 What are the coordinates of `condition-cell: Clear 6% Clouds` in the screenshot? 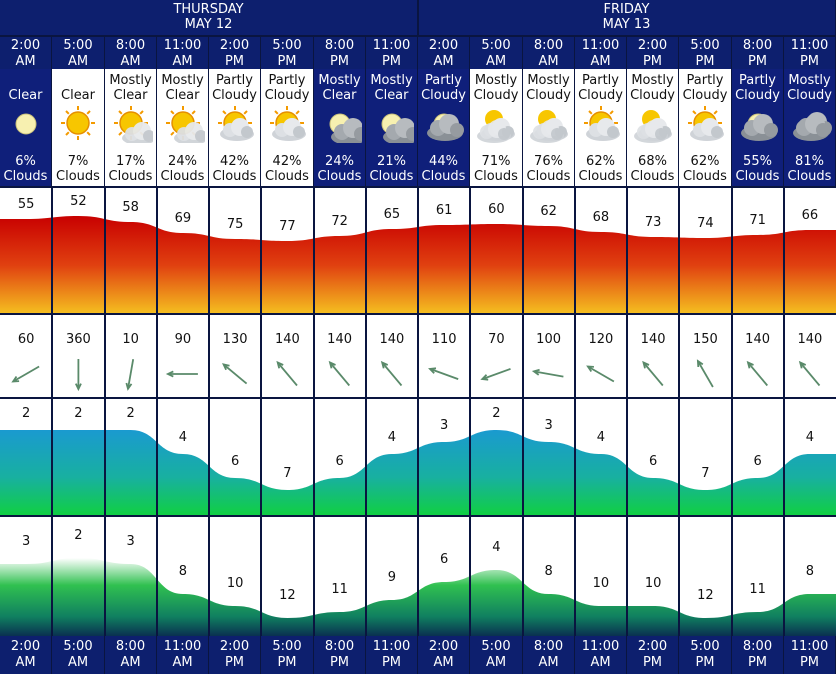 It's located at (26, 127).